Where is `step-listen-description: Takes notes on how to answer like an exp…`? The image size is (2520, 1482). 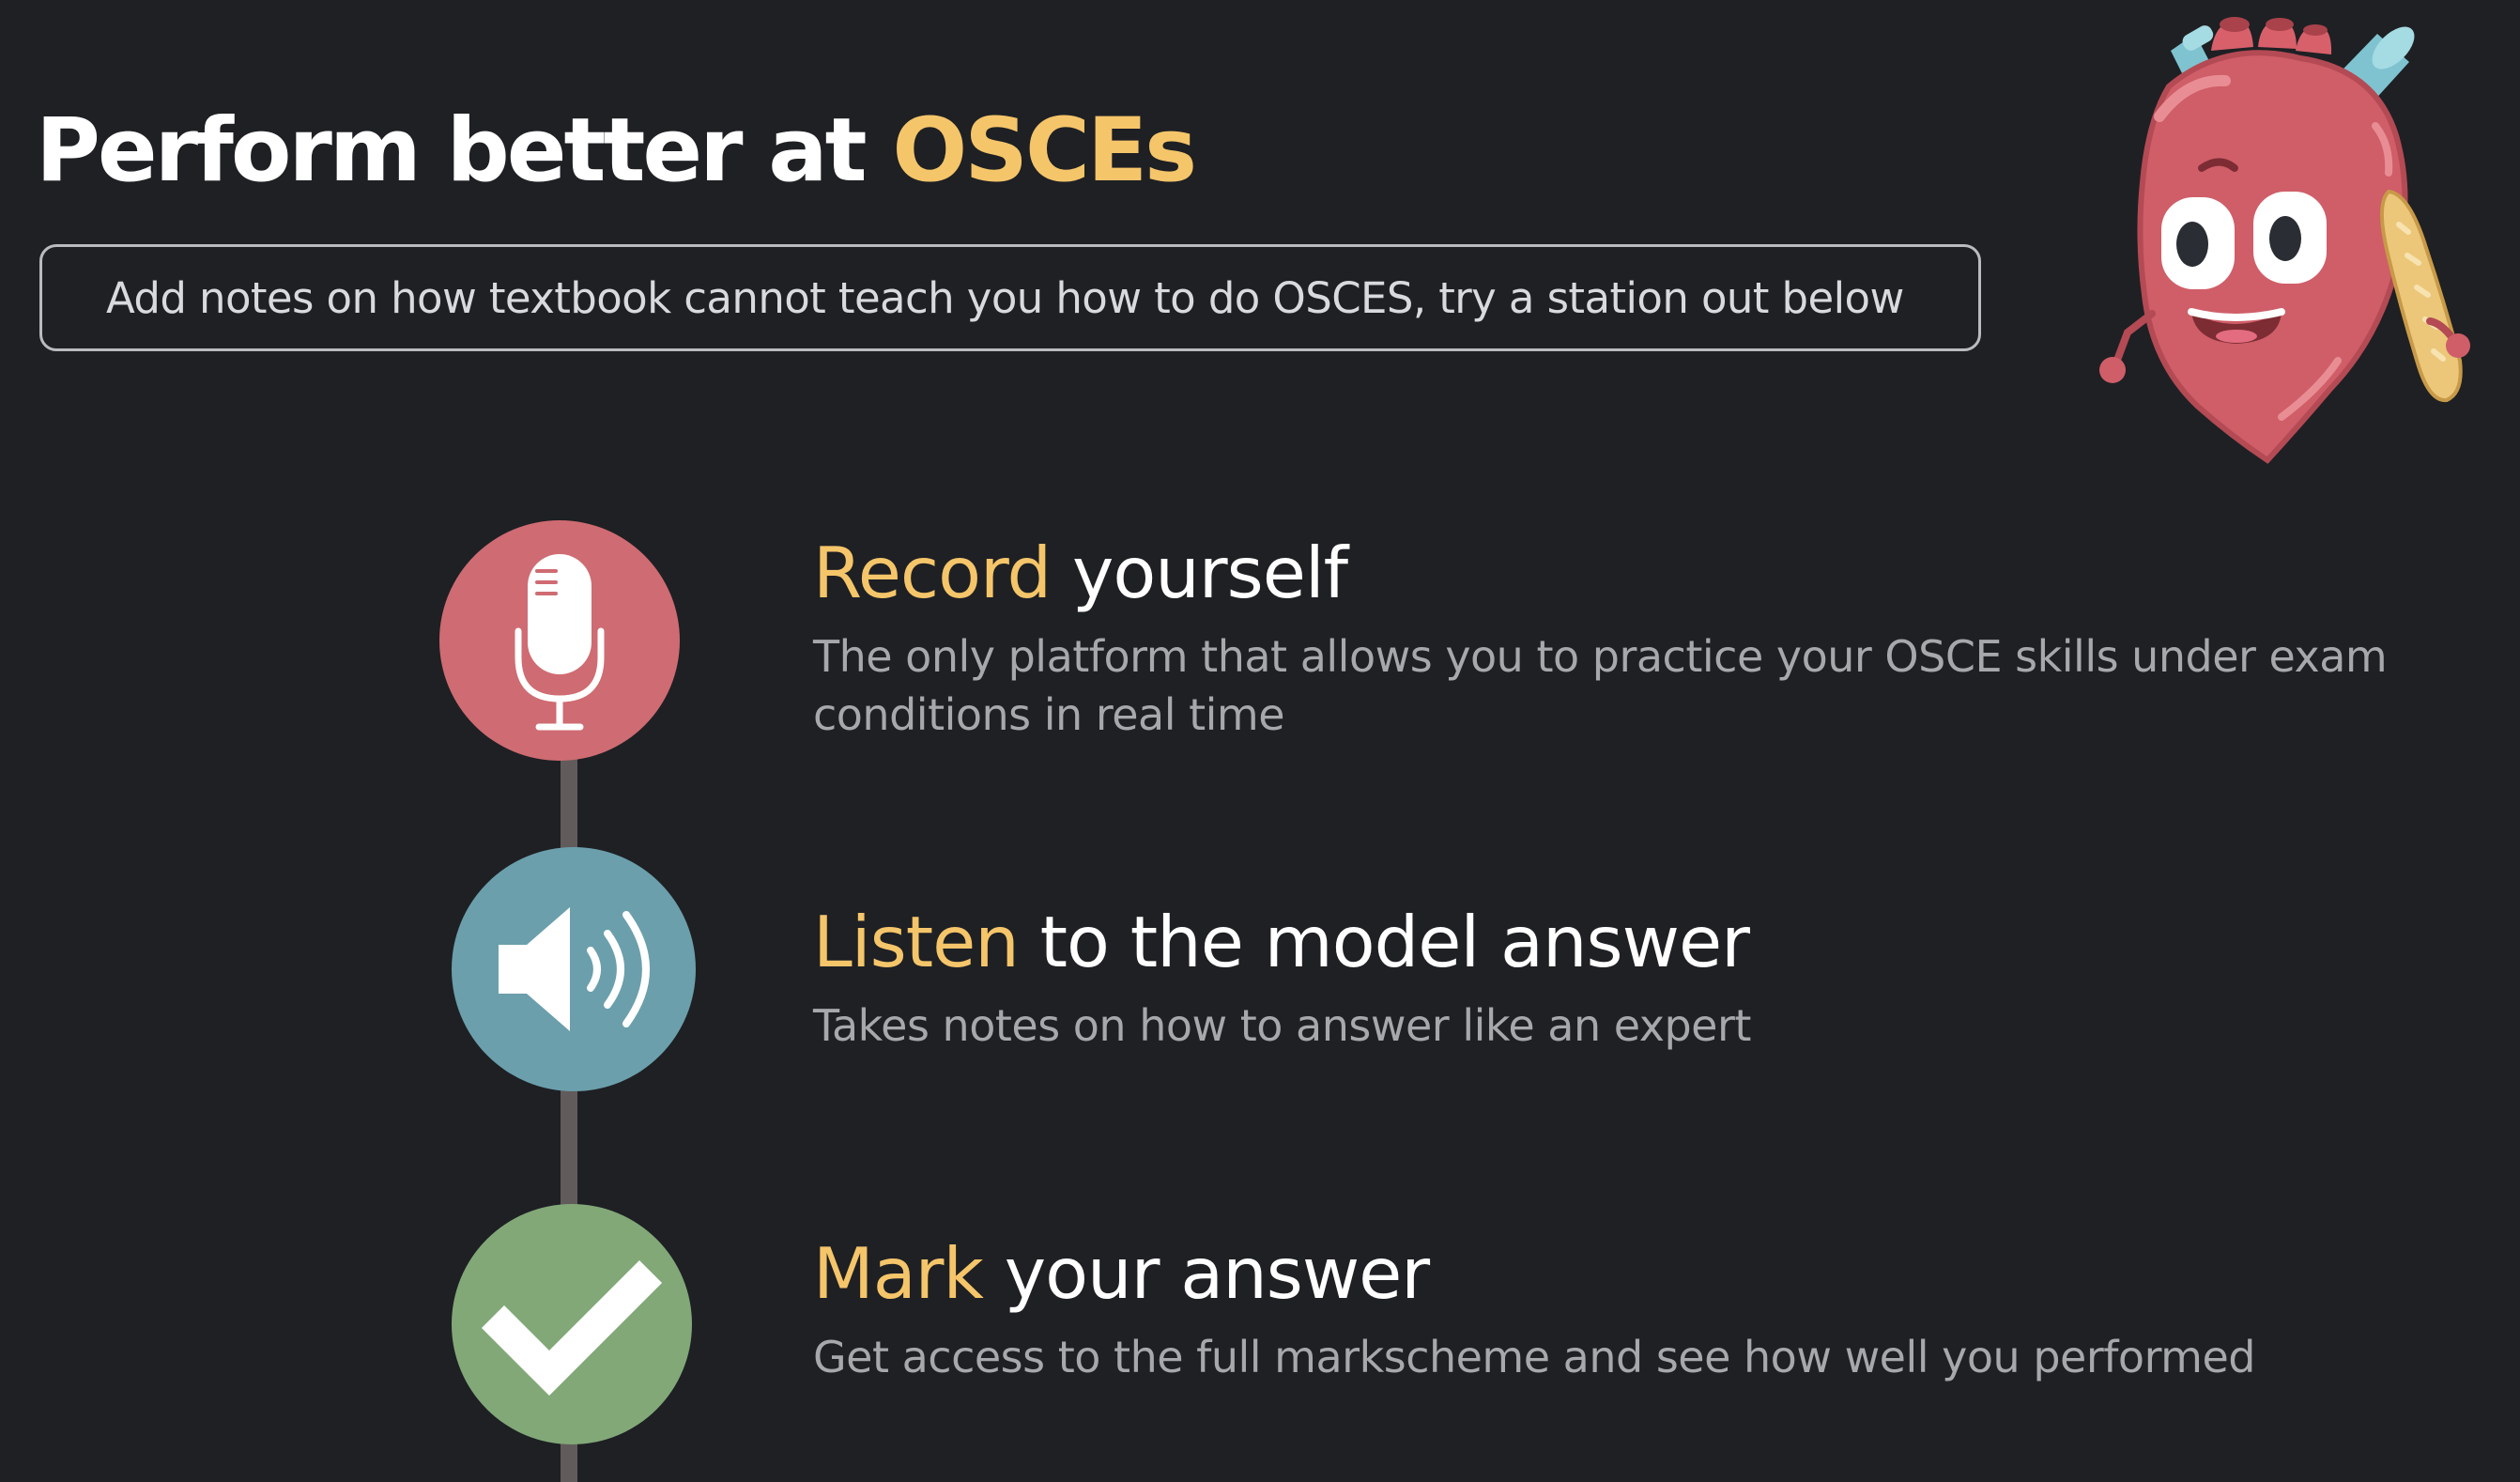 step-listen-description: Takes notes on how to answer like an exp… is located at coordinates (1282, 1025).